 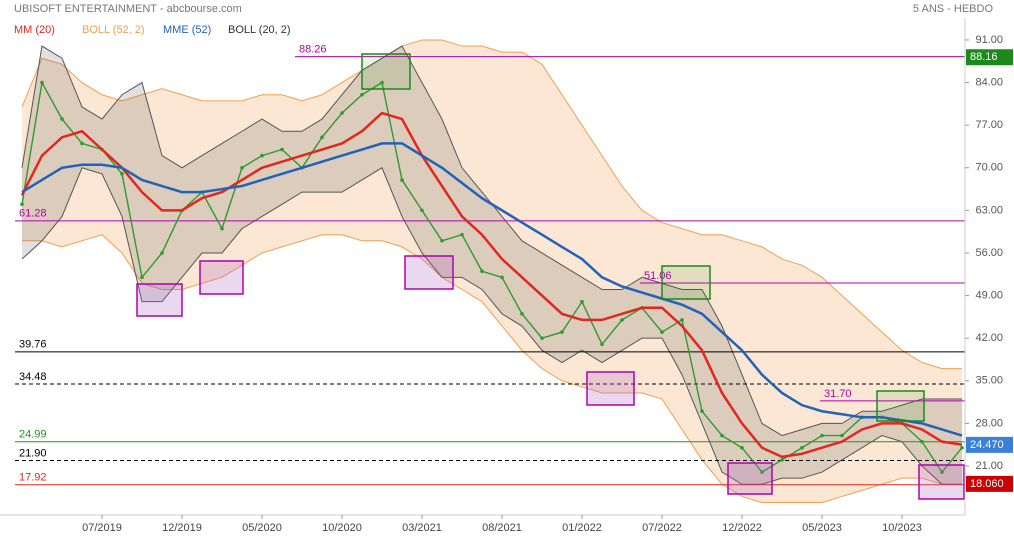 What do you see at coordinates (989, 82) in the screenshot?
I see `y-tick-label: 84.00` at bounding box center [989, 82].